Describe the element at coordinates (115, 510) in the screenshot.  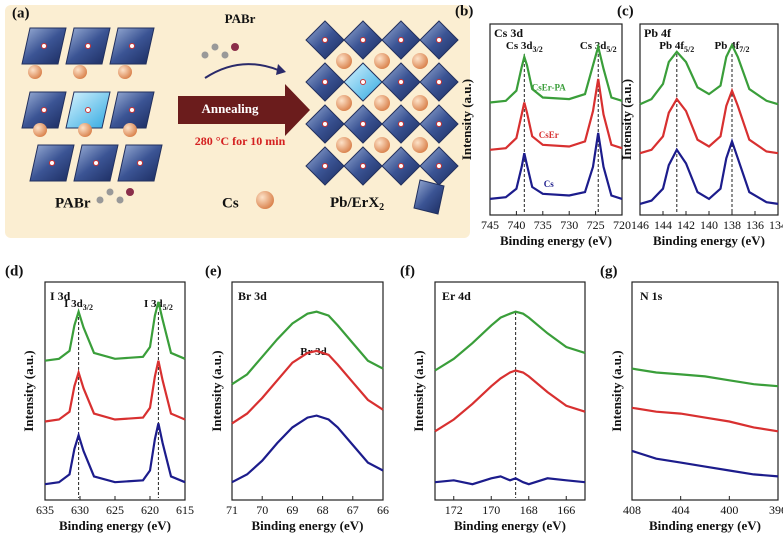
I see `x-tick-label: 625` at that location.